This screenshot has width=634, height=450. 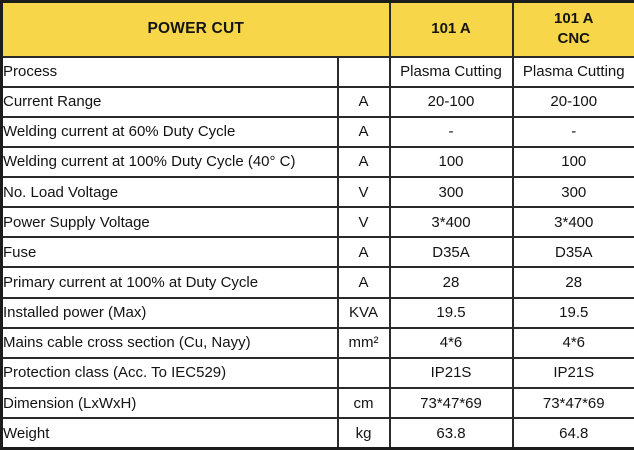 I want to click on spec-label: Weight, so click(x=169, y=433).